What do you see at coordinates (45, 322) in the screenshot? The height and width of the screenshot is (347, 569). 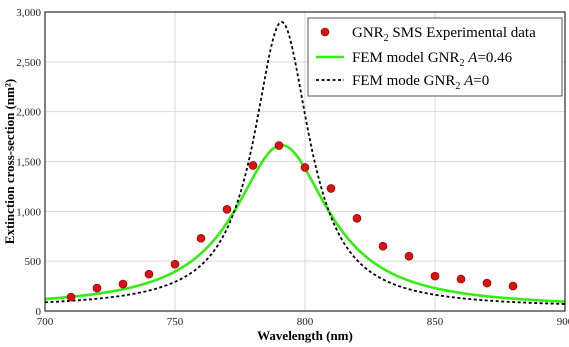 I see `x-tick-label: 700` at bounding box center [45, 322].